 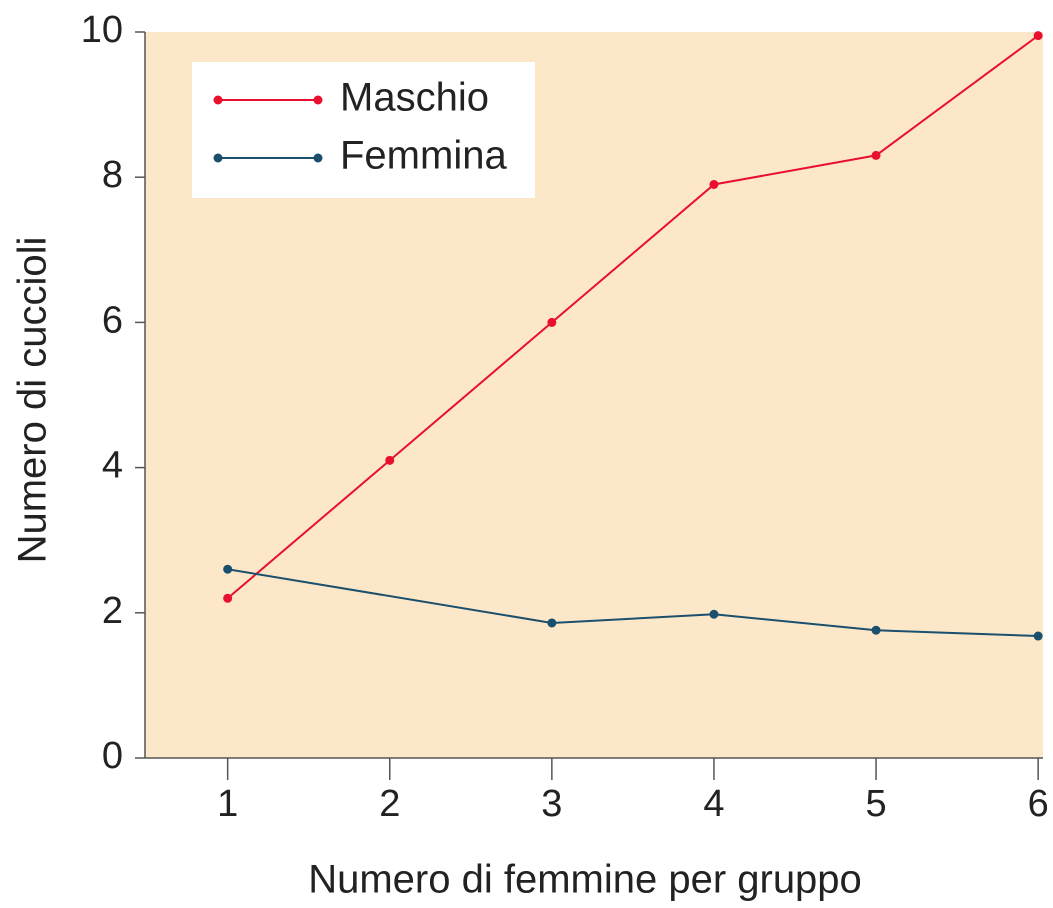 What do you see at coordinates (227, 804) in the screenshot?
I see `x-tick-label: 1` at bounding box center [227, 804].